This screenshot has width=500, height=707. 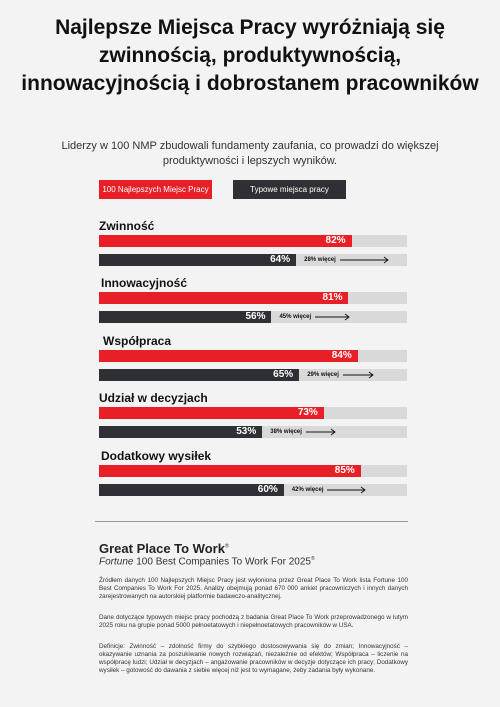 I want to click on bar-top-udzial-w-decyzjach, so click(x=211, y=413).